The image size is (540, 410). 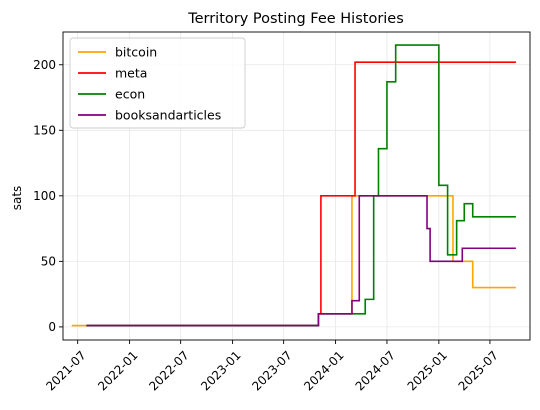 I want to click on y-tick-label: 150, so click(x=44, y=130).